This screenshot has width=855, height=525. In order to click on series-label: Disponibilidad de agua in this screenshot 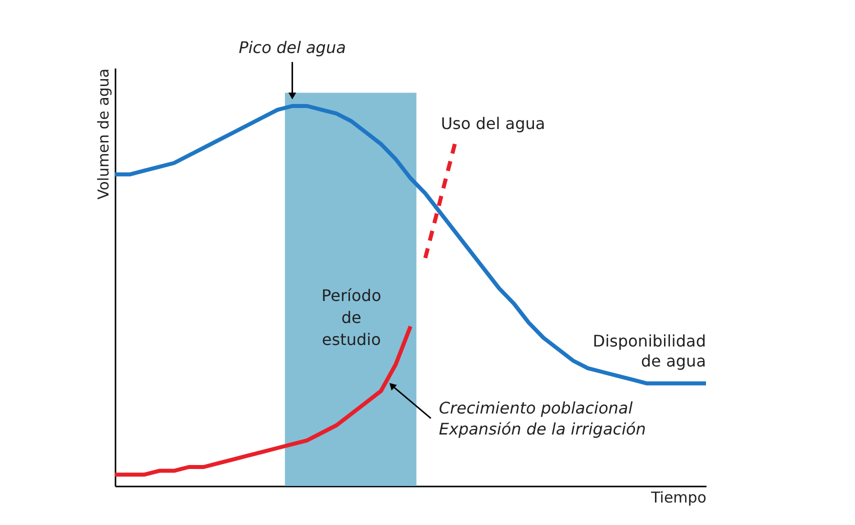, I will do `click(649, 350)`.